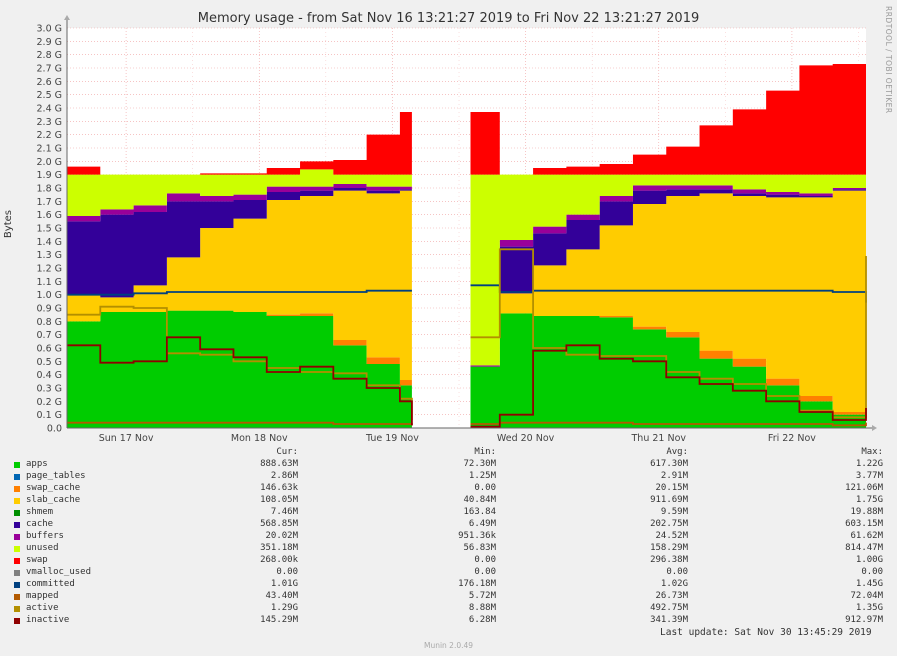 This screenshot has width=897, height=656. What do you see at coordinates (50, 162) in the screenshot?
I see `y-tick-label: 2.0 G` at bounding box center [50, 162].